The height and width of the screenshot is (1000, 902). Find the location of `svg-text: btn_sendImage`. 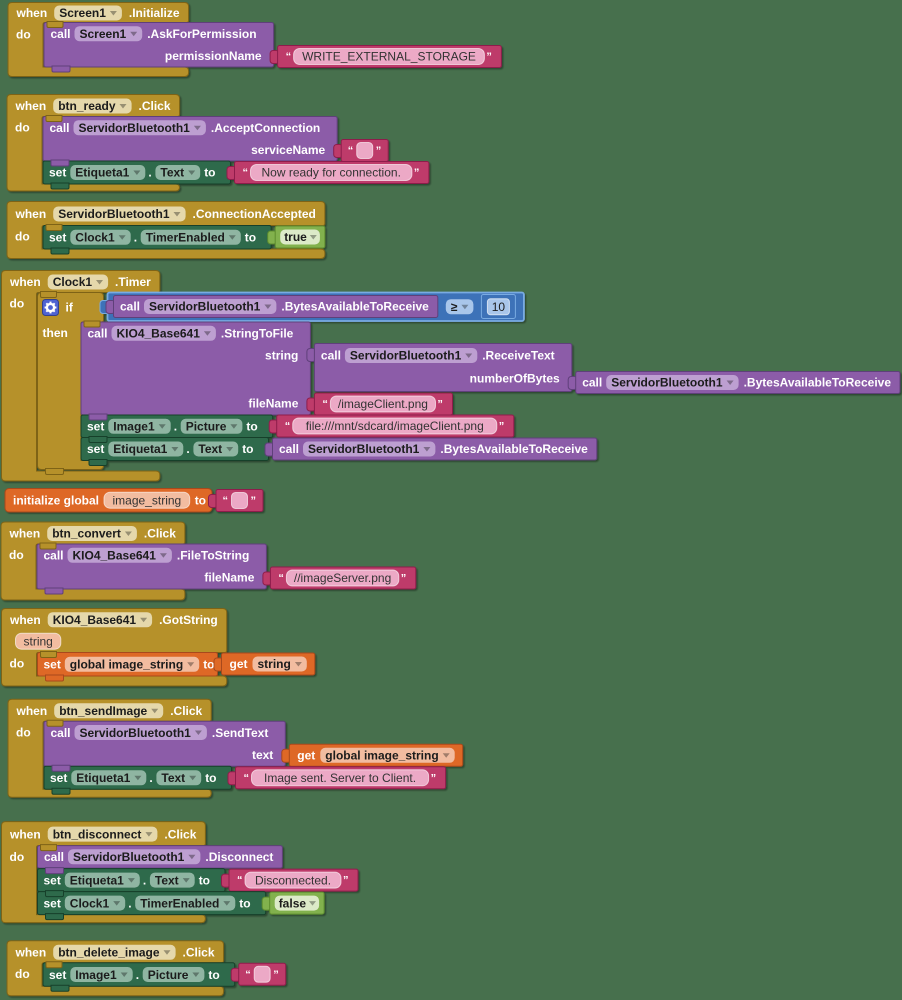

svg-text: btn_sendImage is located at coordinates (103, 711).